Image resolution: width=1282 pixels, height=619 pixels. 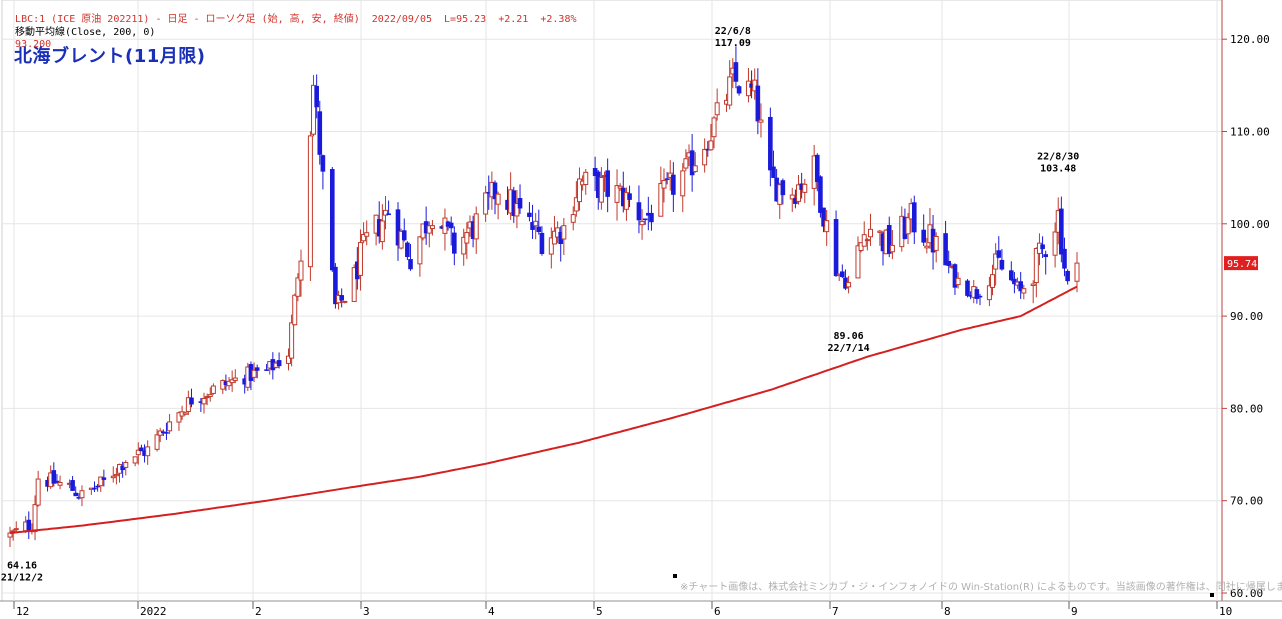 What do you see at coordinates (1250, 224) in the screenshot?
I see `y-tick-label: 100.00` at bounding box center [1250, 224].